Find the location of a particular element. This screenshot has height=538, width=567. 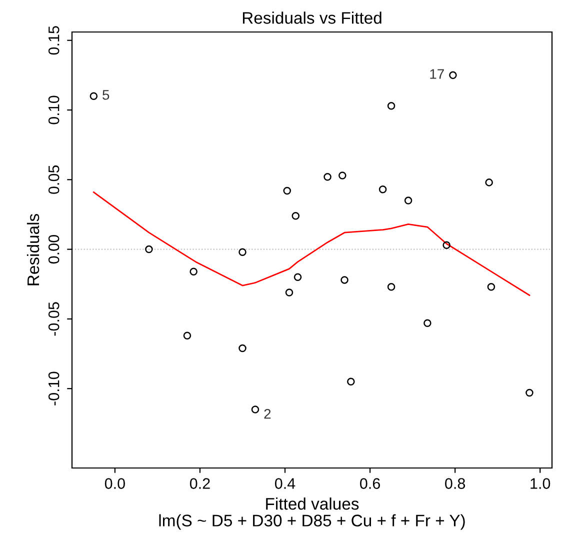

annotation: 17 is located at coordinates (437, 74).